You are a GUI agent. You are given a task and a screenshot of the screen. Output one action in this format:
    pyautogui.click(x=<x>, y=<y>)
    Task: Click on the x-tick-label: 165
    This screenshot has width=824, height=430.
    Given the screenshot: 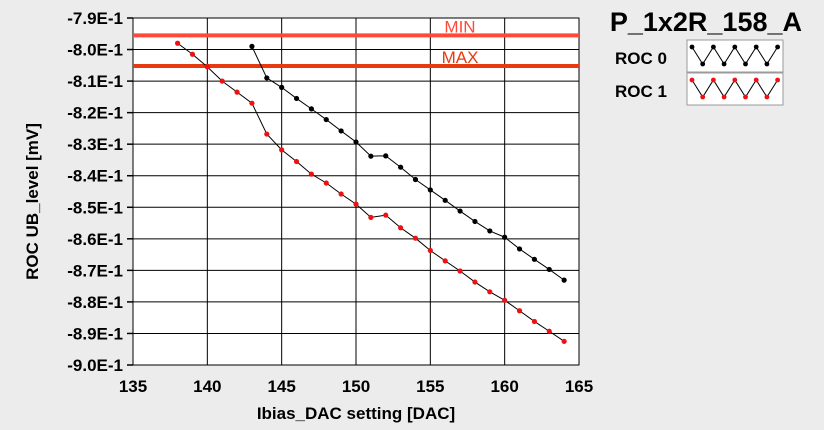 What is the action you would take?
    pyautogui.click(x=579, y=386)
    